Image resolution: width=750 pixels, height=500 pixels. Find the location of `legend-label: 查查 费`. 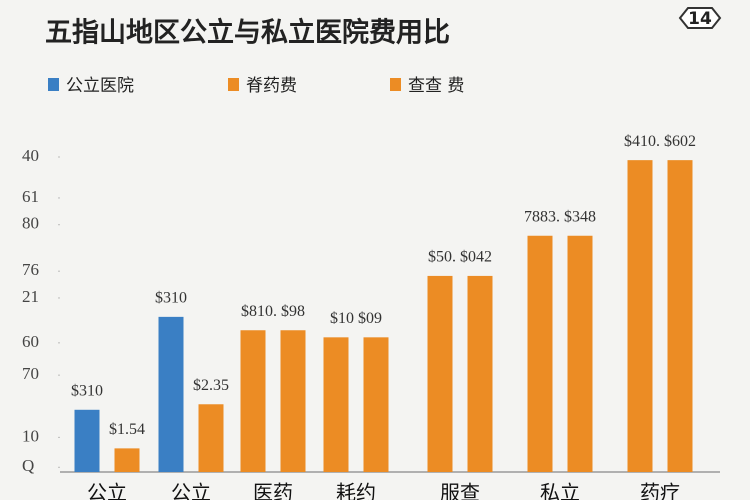

legend-label: 查查 费 is located at coordinates (436, 86).